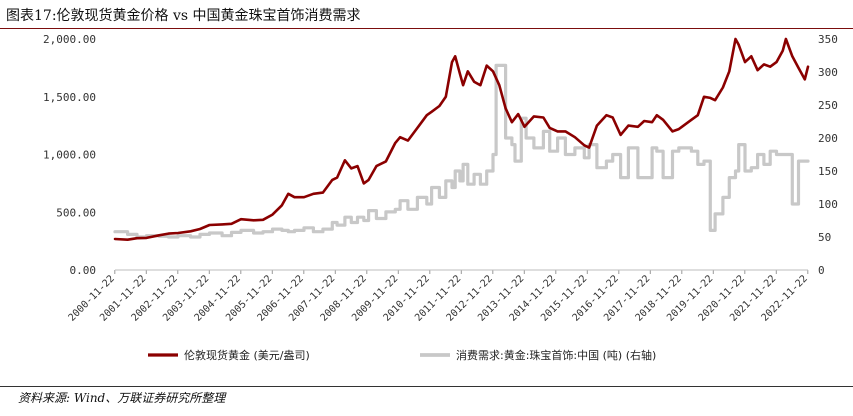 Image resolution: width=853 pixels, height=416 pixels. Describe the element at coordinates (828, 105) in the screenshot. I see `right-axis-tick-label: 250` at that location.